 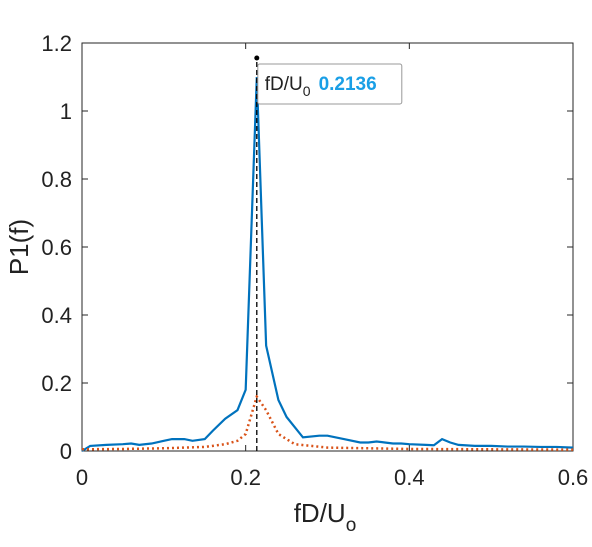 What do you see at coordinates (66, 111) in the screenshot?
I see `y-tick-label: 1` at bounding box center [66, 111].